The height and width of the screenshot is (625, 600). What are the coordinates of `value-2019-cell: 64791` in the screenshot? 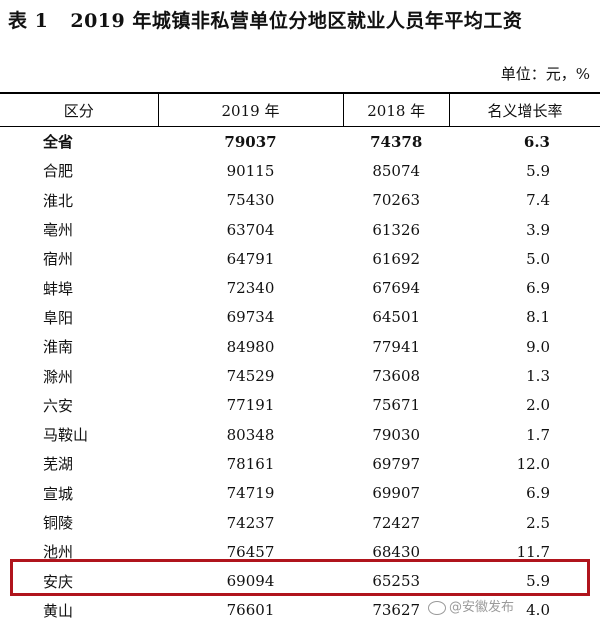 It's located at (250, 258).